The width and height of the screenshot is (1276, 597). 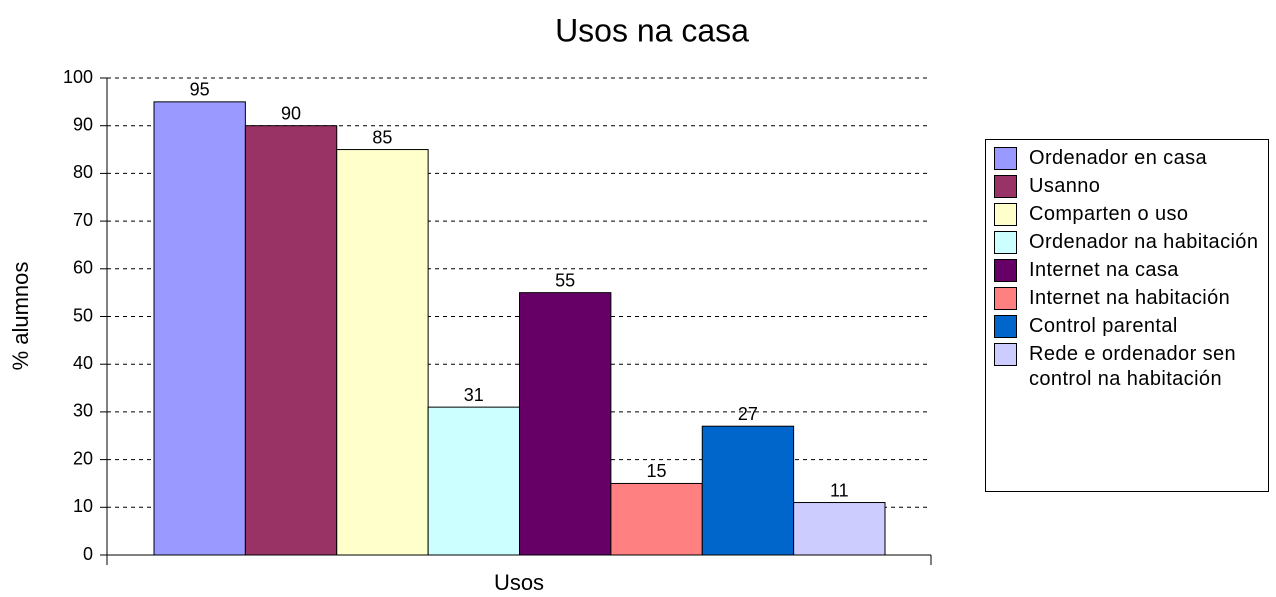 I want to click on legend-item: Ordenador en casa, so click(x=1131, y=158).